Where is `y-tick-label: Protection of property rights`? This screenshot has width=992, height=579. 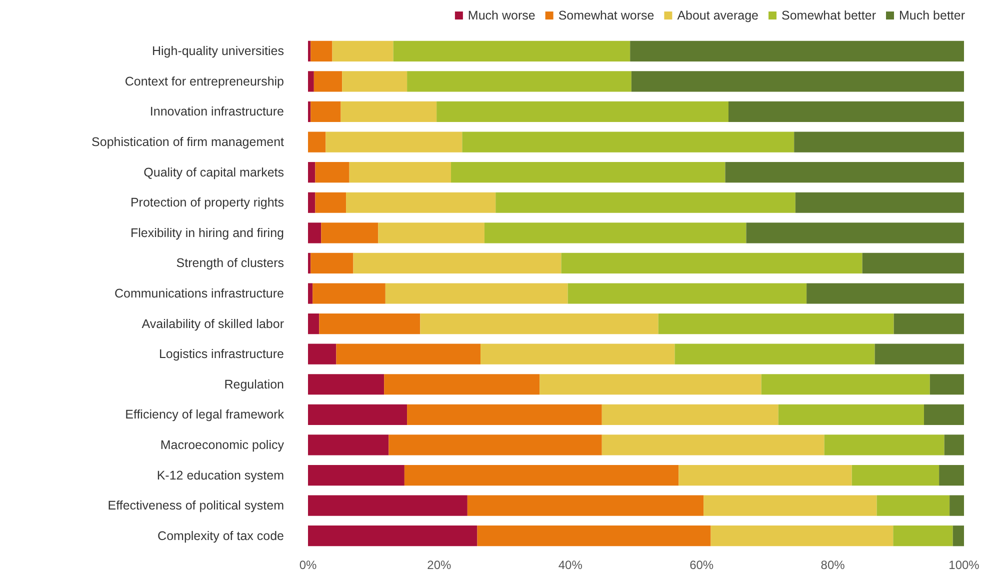 y-tick-label: Protection of property rights is located at coordinates (207, 203).